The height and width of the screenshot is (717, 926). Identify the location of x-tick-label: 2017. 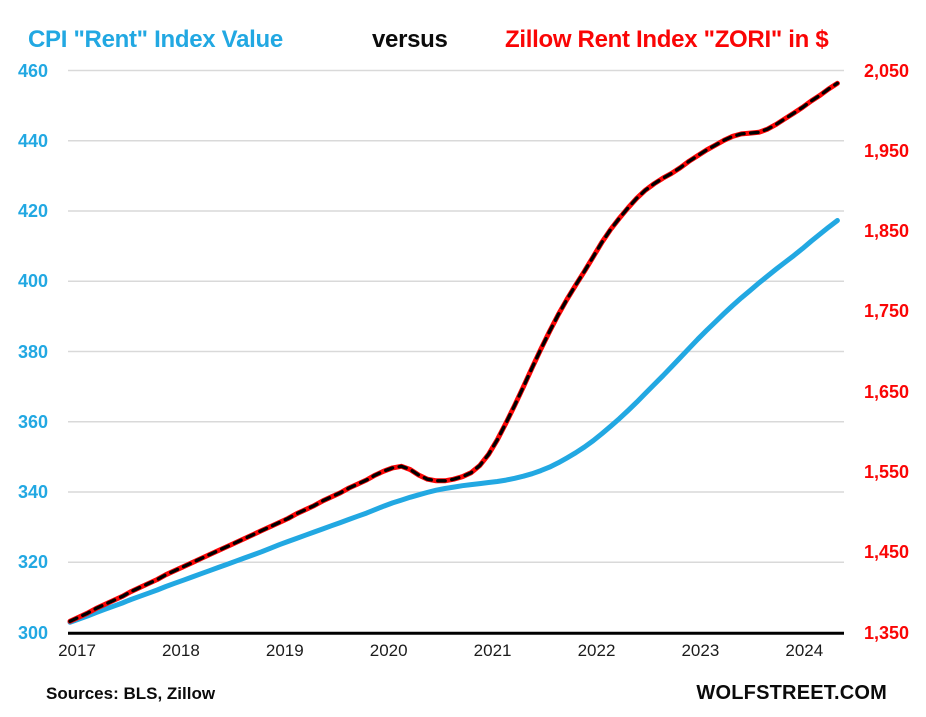
(77, 650).